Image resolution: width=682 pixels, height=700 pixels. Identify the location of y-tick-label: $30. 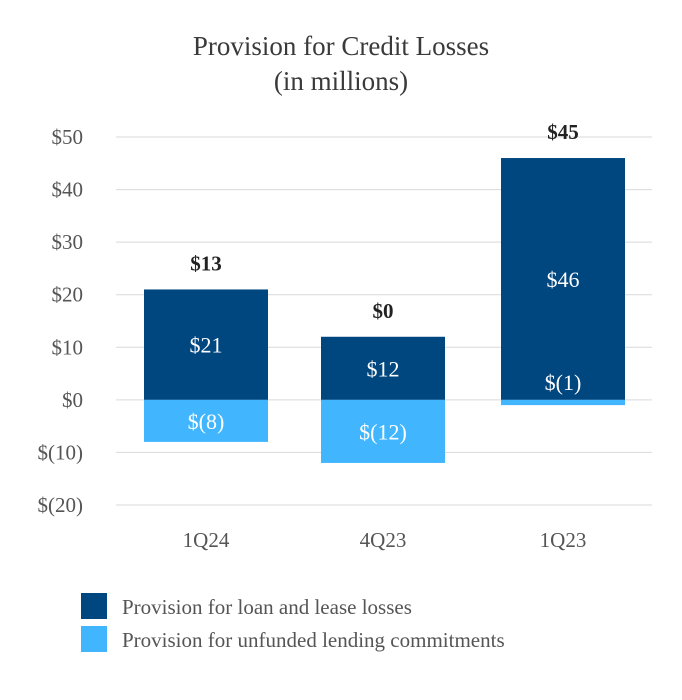
(68, 242).